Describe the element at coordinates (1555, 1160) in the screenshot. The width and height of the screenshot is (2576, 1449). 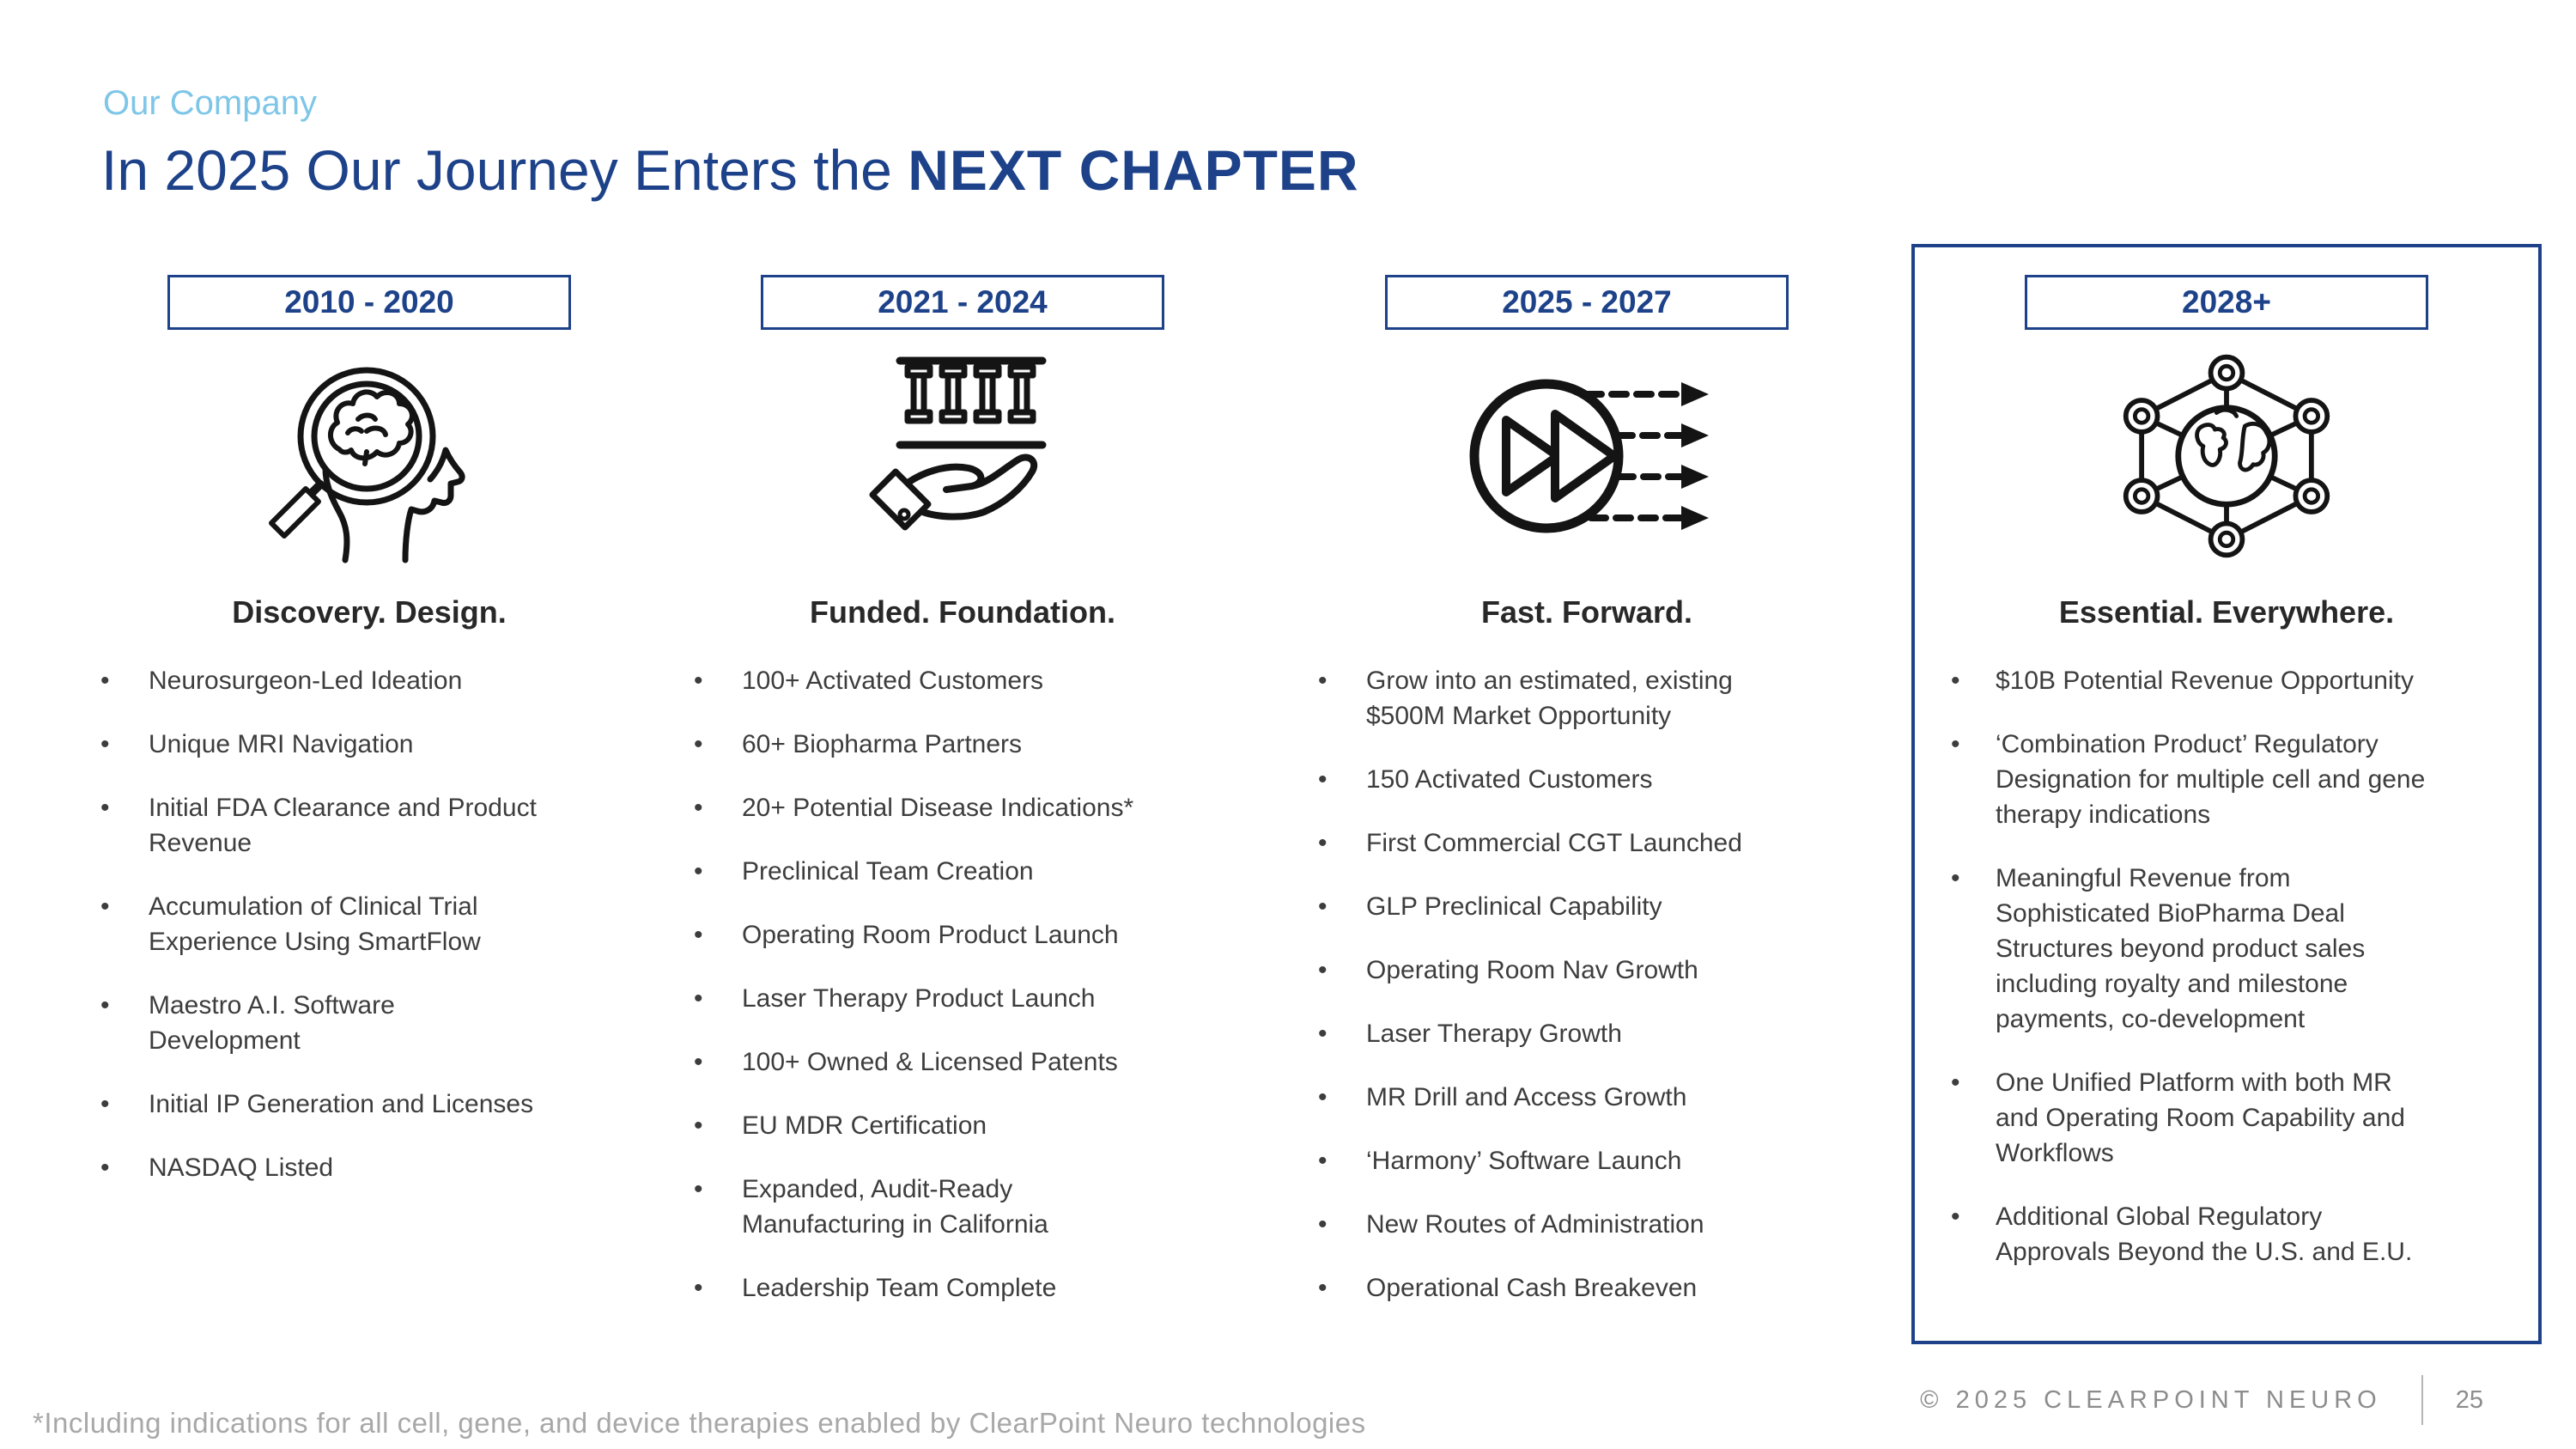
I see `bullet-item: ‘Harmony’ Software Launch` at that location.